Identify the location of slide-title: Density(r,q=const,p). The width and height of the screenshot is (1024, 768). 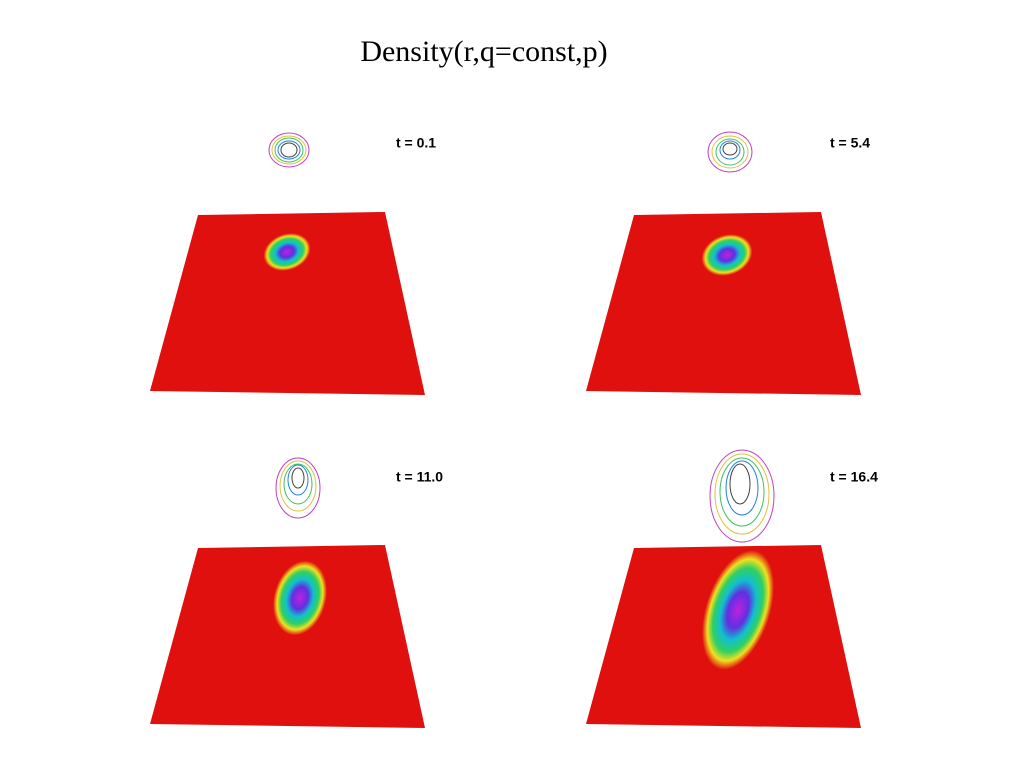
(483, 51).